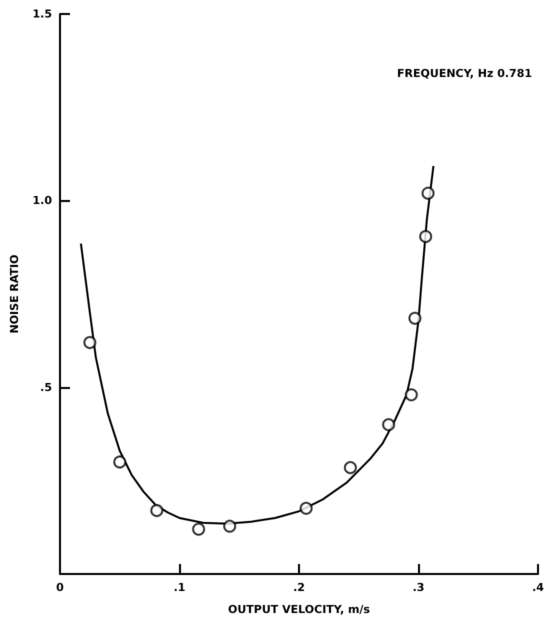  What do you see at coordinates (14, 294) in the screenshot?
I see `y-axis-title: NOISE RATIO` at bounding box center [14, 294].